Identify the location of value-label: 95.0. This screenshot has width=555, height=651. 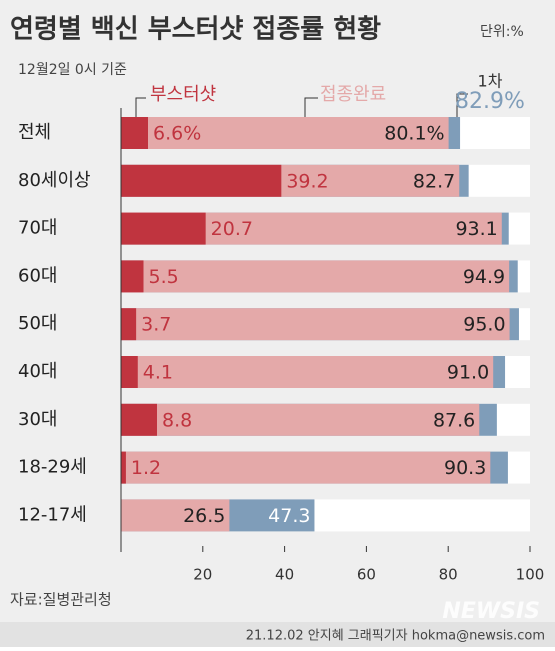
(484, 325).